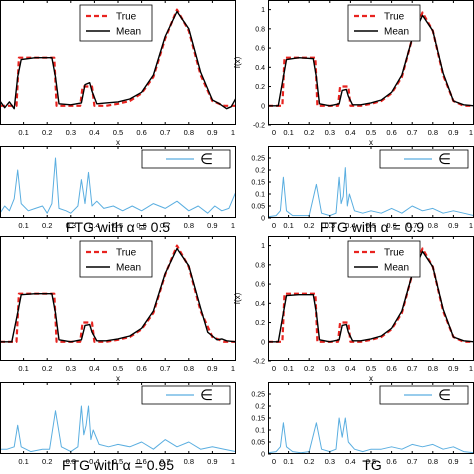  I want to click on panel-caption: FTG with α = 0.95, so click(118, 465).